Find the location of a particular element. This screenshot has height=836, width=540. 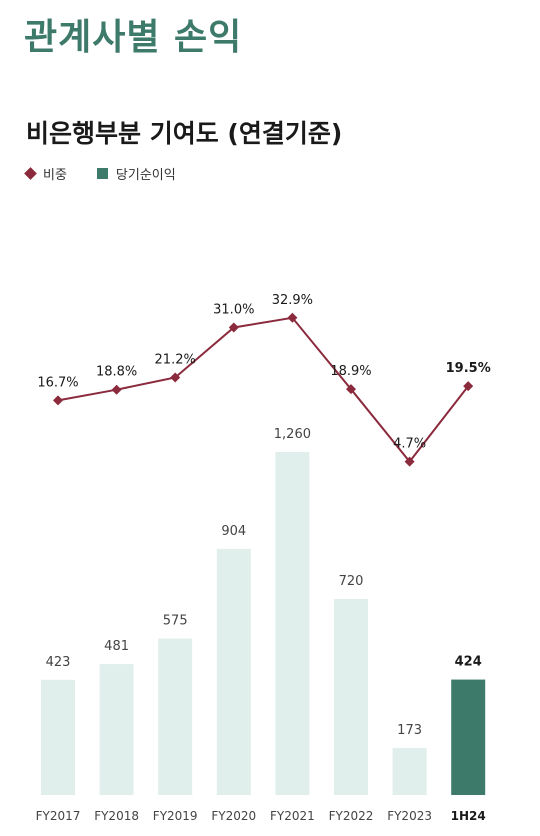

x-tick-label: FY2017 is located at coordinates (58, 816).